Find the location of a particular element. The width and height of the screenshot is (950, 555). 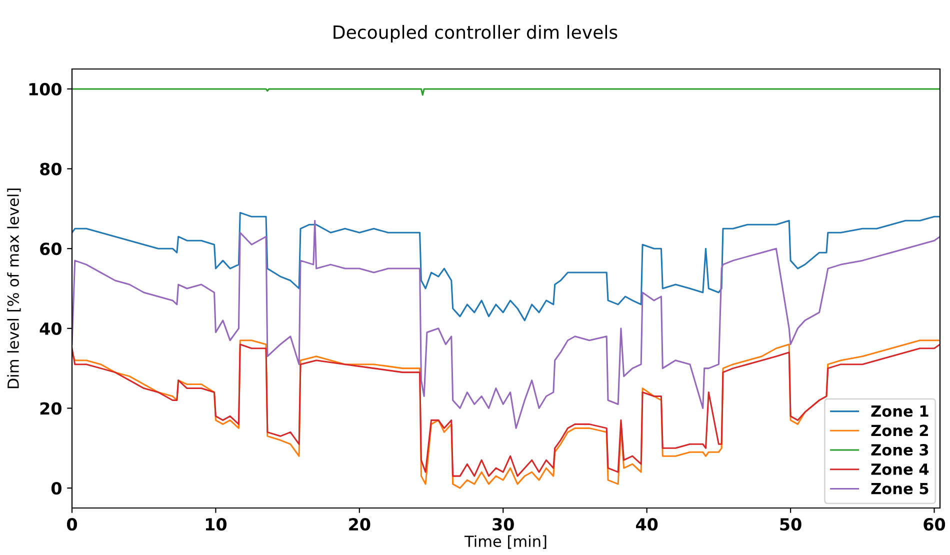

x-tick-label: 10 is located at coordinates (216, 524).